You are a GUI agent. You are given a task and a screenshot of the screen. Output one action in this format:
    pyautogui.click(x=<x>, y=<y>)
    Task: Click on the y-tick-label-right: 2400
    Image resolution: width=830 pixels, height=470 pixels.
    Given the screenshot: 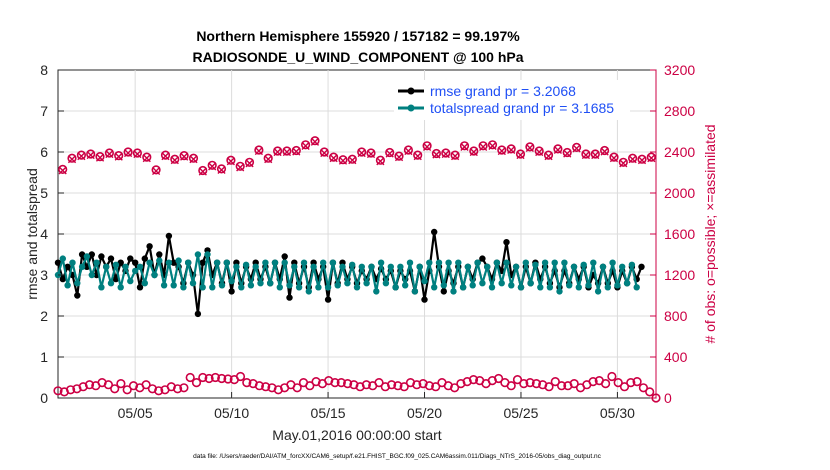 What is the action you would take?
    pyautogui.click(x=679, y=152)
    